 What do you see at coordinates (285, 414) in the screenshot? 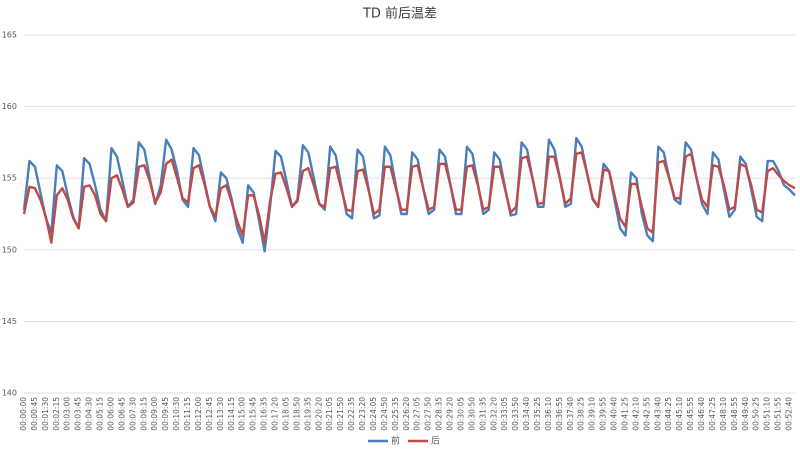
I see `x-tick-label: 00:18:05` at bounding box center [285, 414].